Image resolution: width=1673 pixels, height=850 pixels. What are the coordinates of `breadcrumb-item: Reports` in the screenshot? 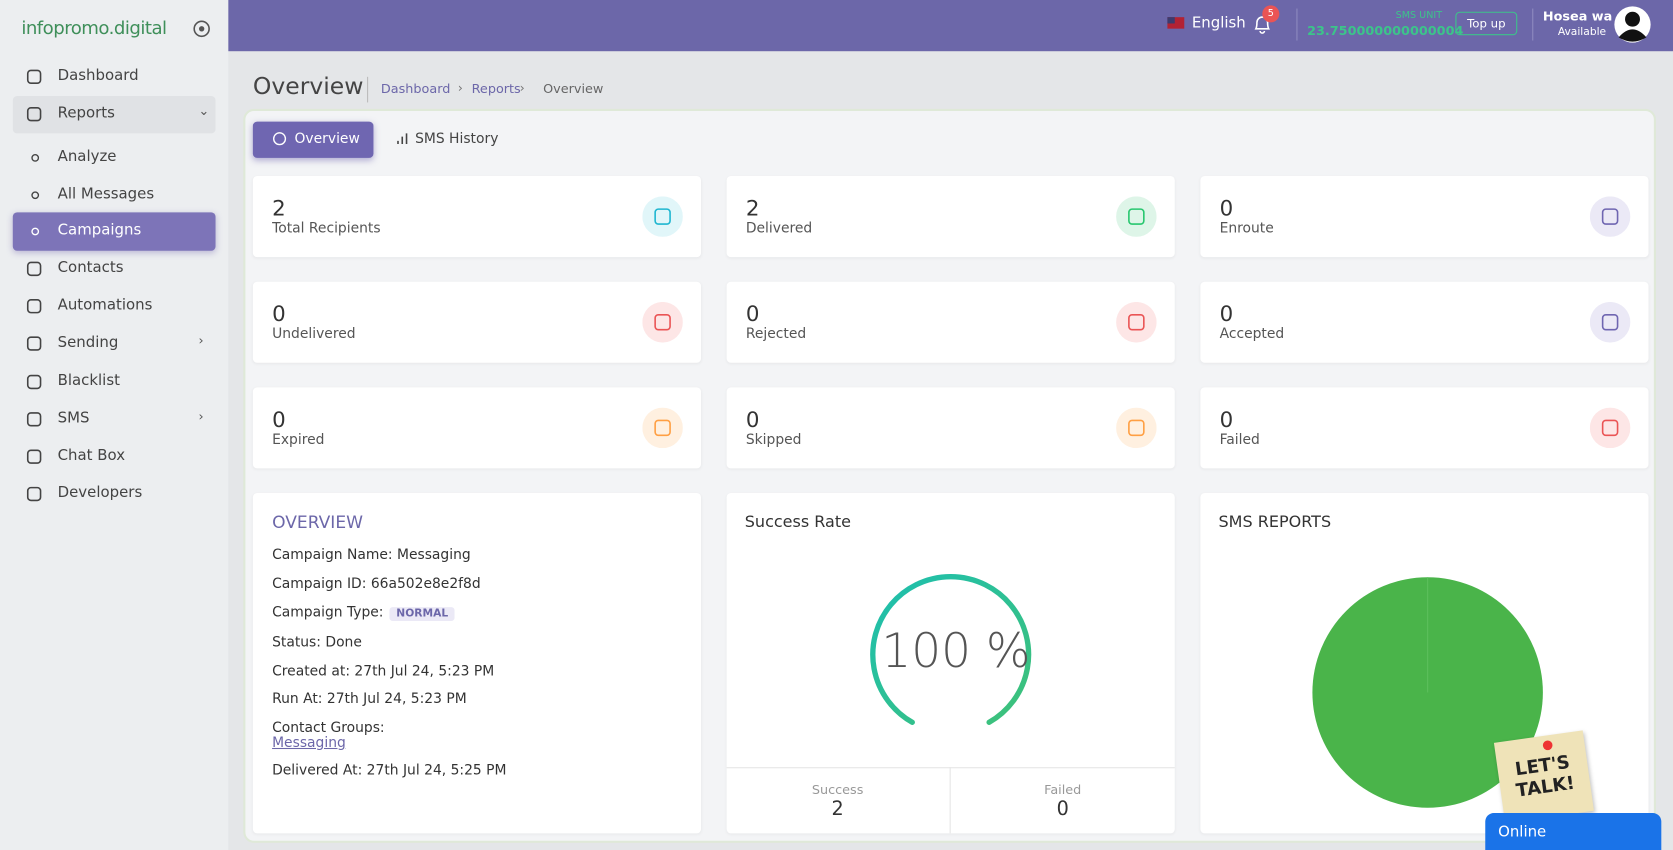 It's located at (496, 89).